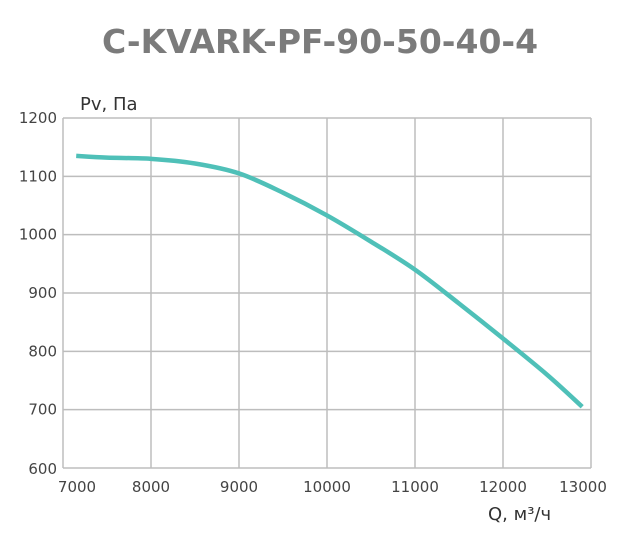  Describe the element at coordinates (519, 514) in the screenshot. I see `x-axis-label: Q, м³/ч` at that location.